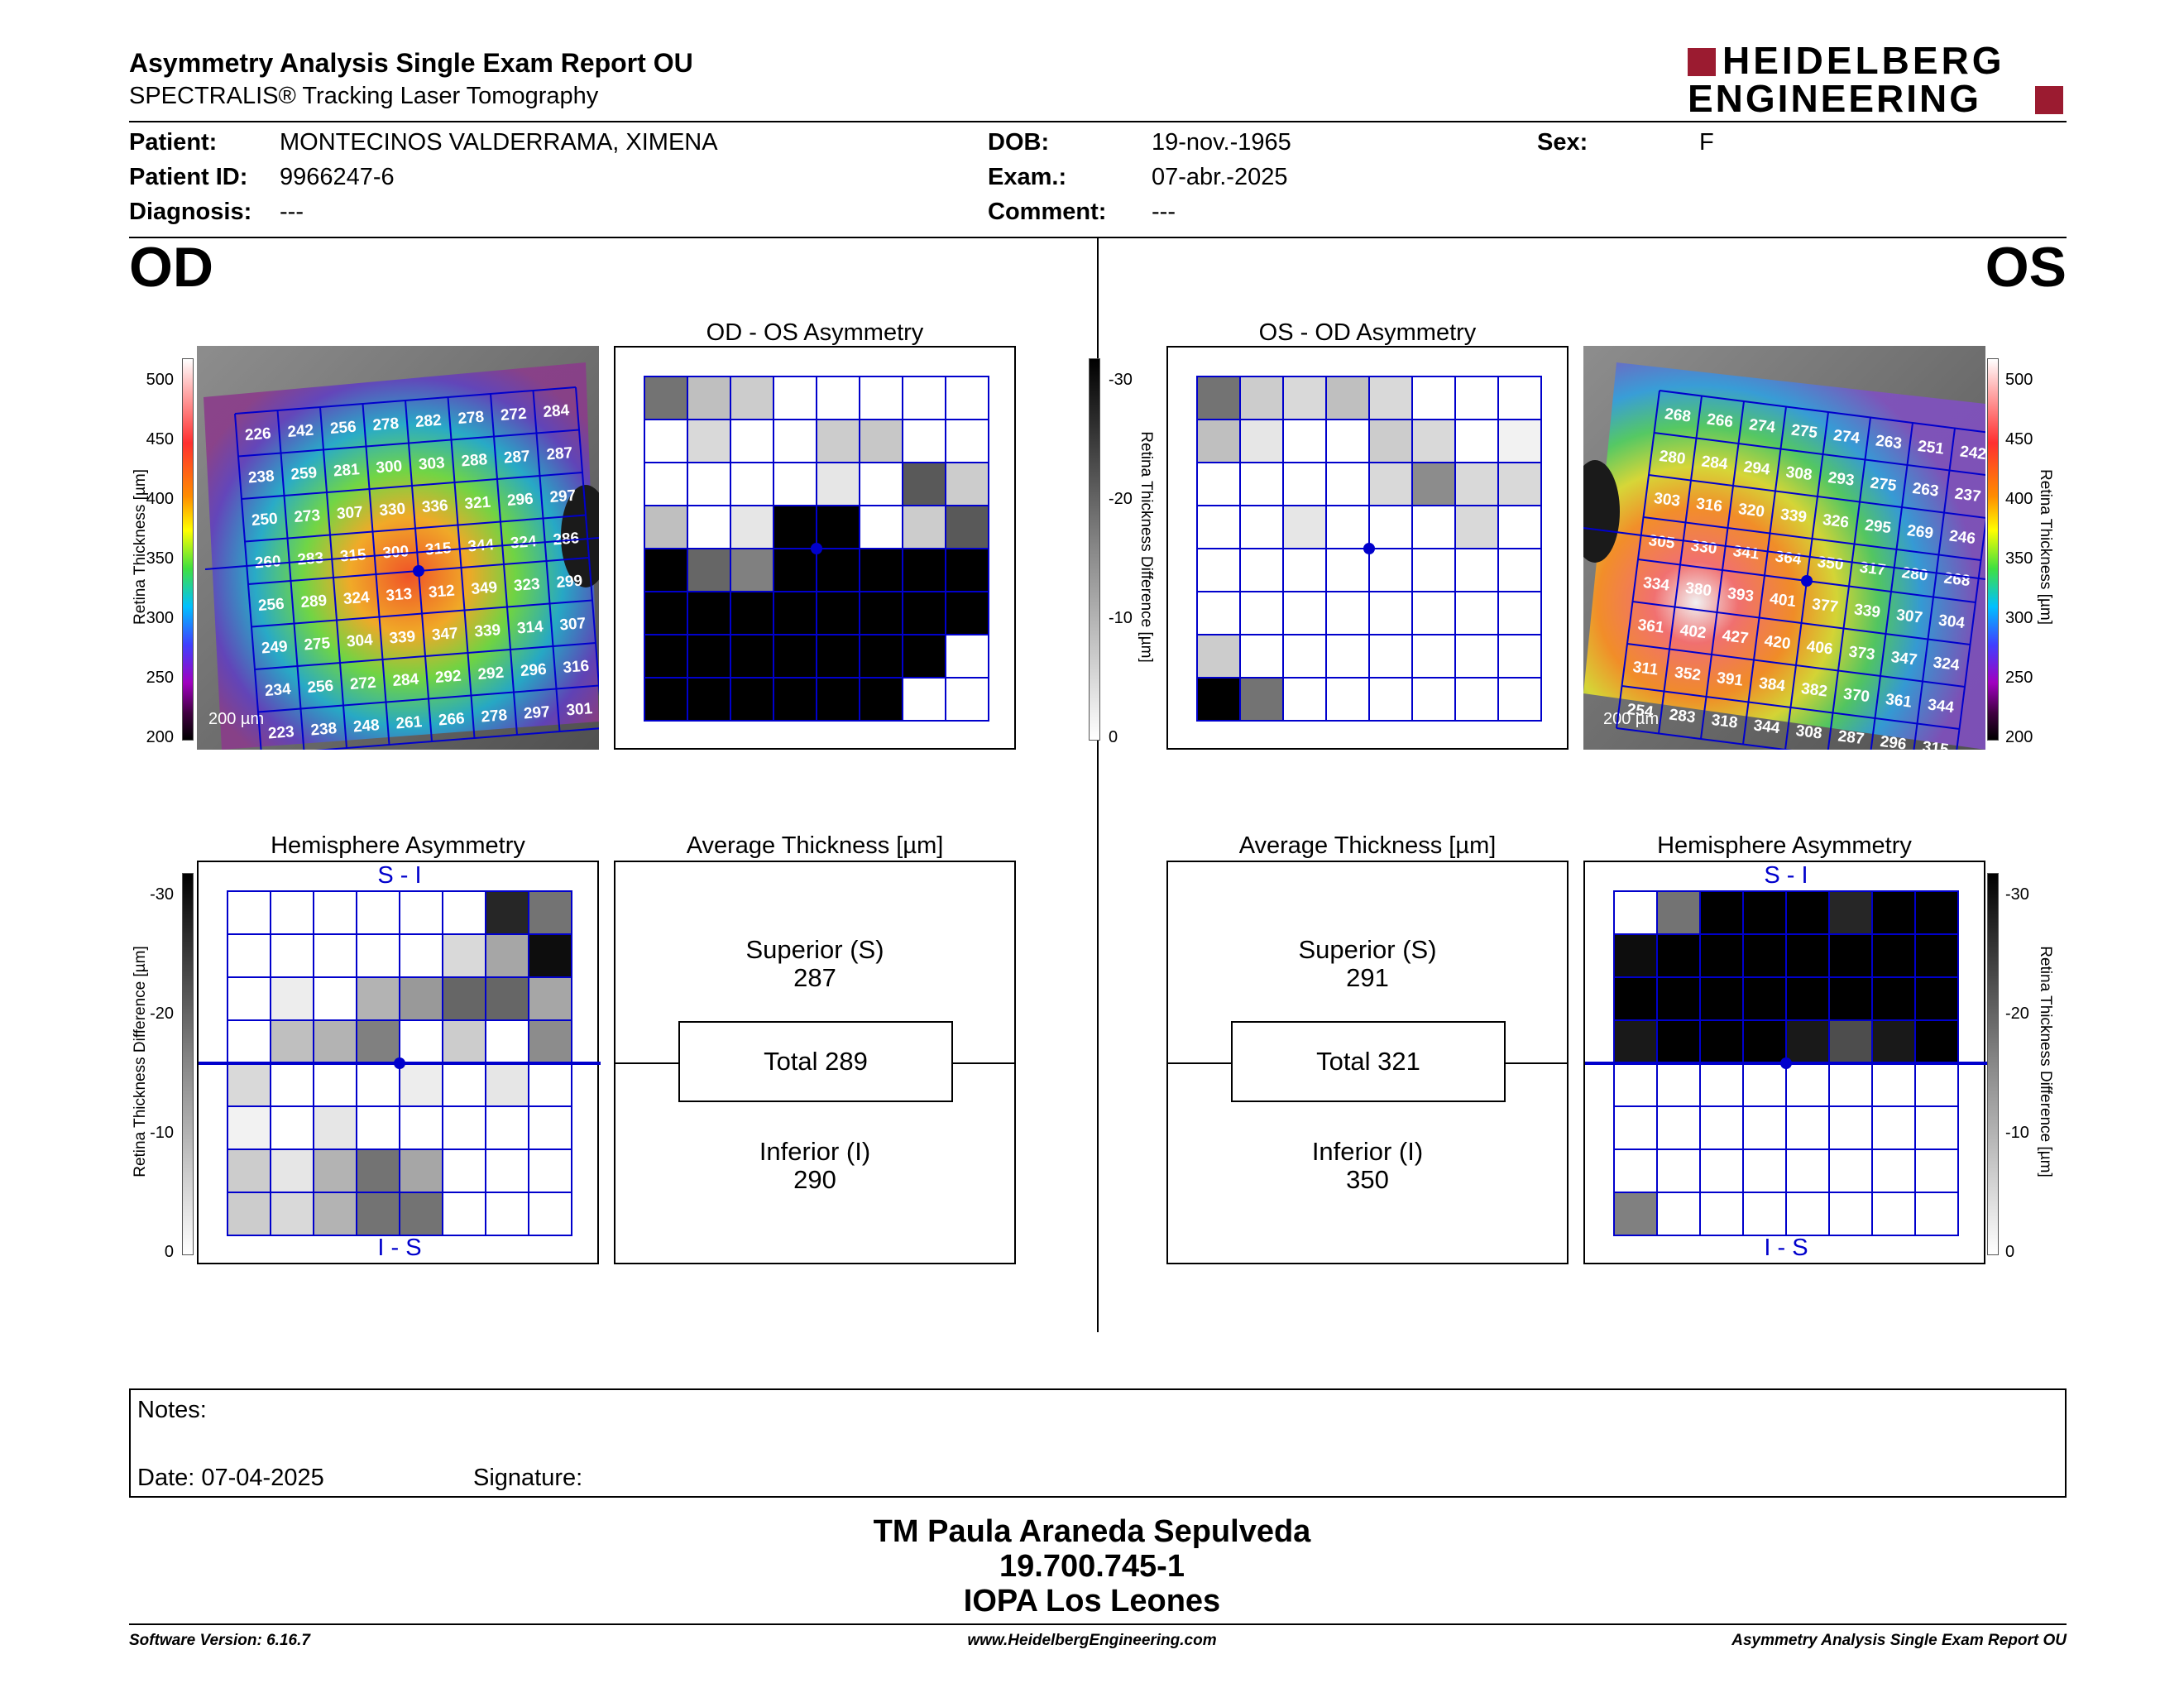  Describe the element at coordinates (162, 1014) in the screenshot. I see `od-hemi-diff-tick: -20` at that location.